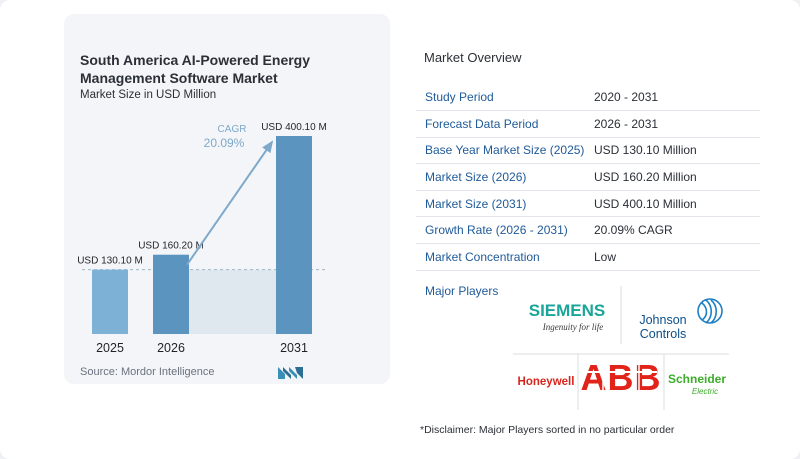 This screenshot has height=459, width=800. What do you see at coordinates (462, 291) in the screenshot?
I see `major-players-label: Major Players` at bounding box center [462, 291].